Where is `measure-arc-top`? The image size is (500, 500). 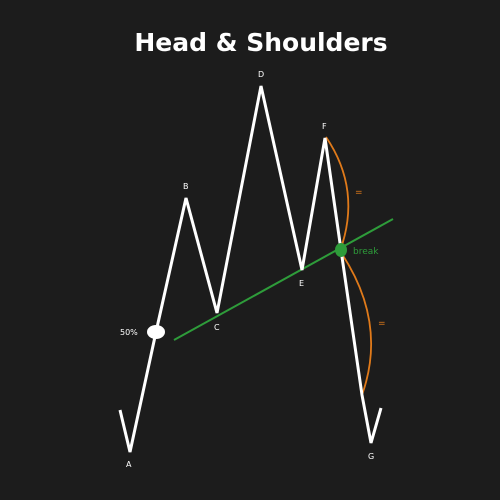
measure-arc-top is located at coordinates (337, 194).